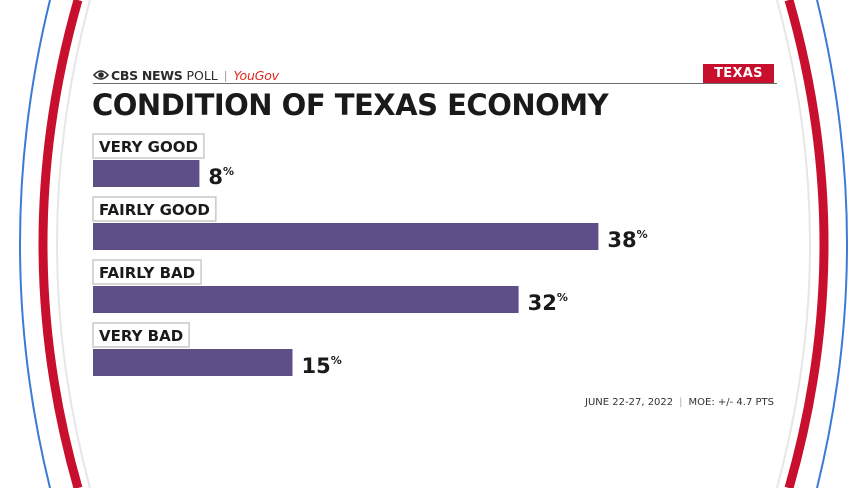 The image size is (867, 488). Describe the element at coordinates (35, 244) in the screenshot. I see `left-blue-arc` at that location.